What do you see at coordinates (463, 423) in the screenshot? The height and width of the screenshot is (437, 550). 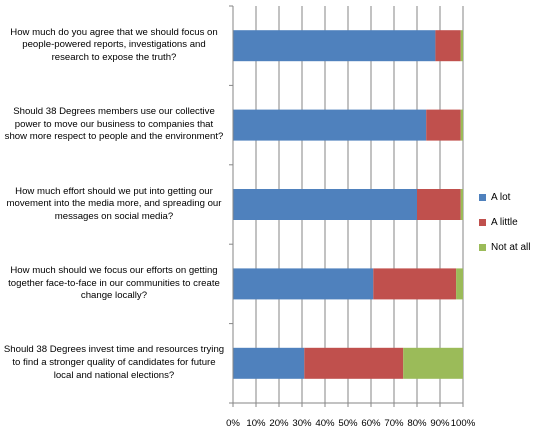 I see `x-tick-label: 100%` at bounding box center [463, 423].